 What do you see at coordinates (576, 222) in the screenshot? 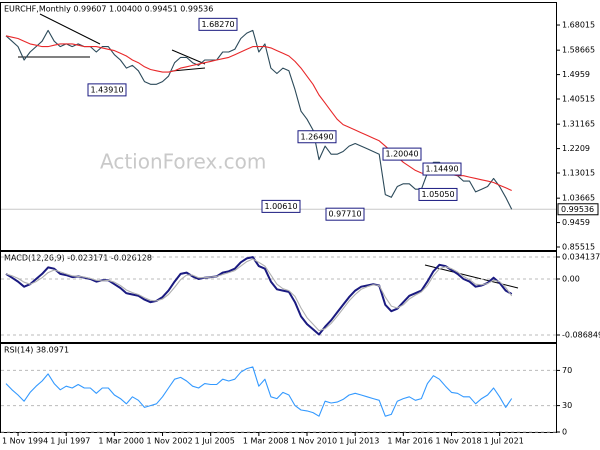
I see `y-tick-label: 0.9459` at bounding box center [576, 222].